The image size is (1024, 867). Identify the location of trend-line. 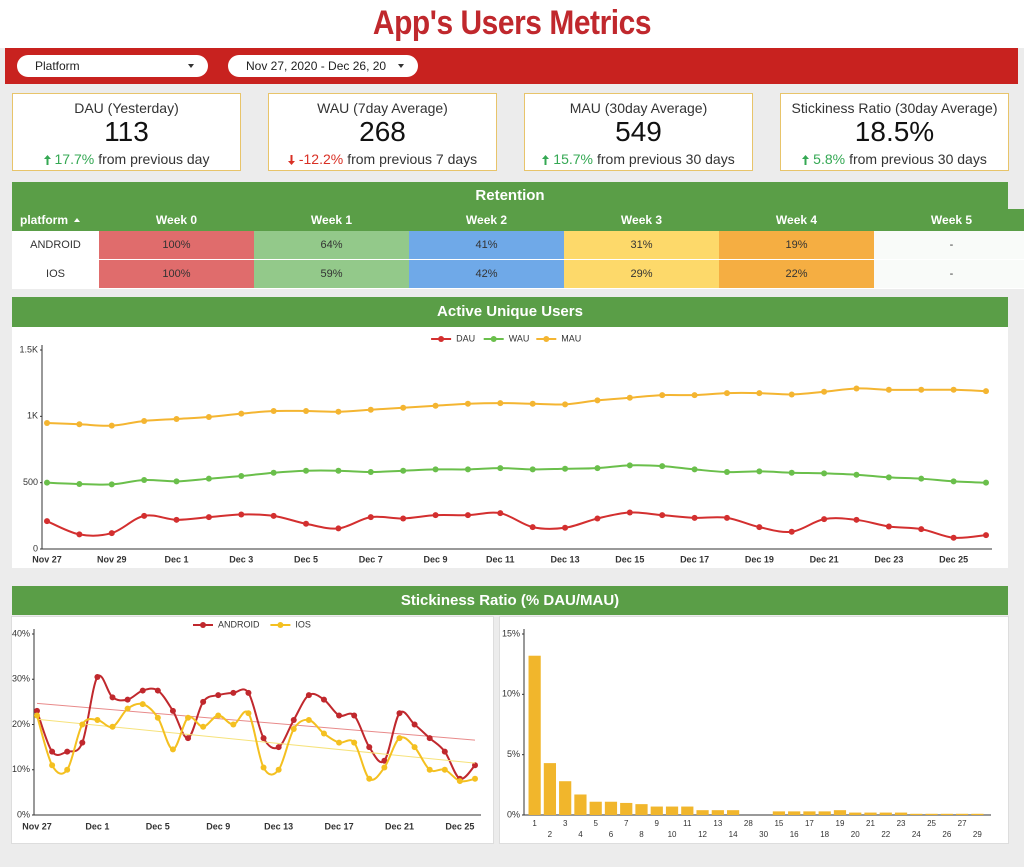
(256, 721).